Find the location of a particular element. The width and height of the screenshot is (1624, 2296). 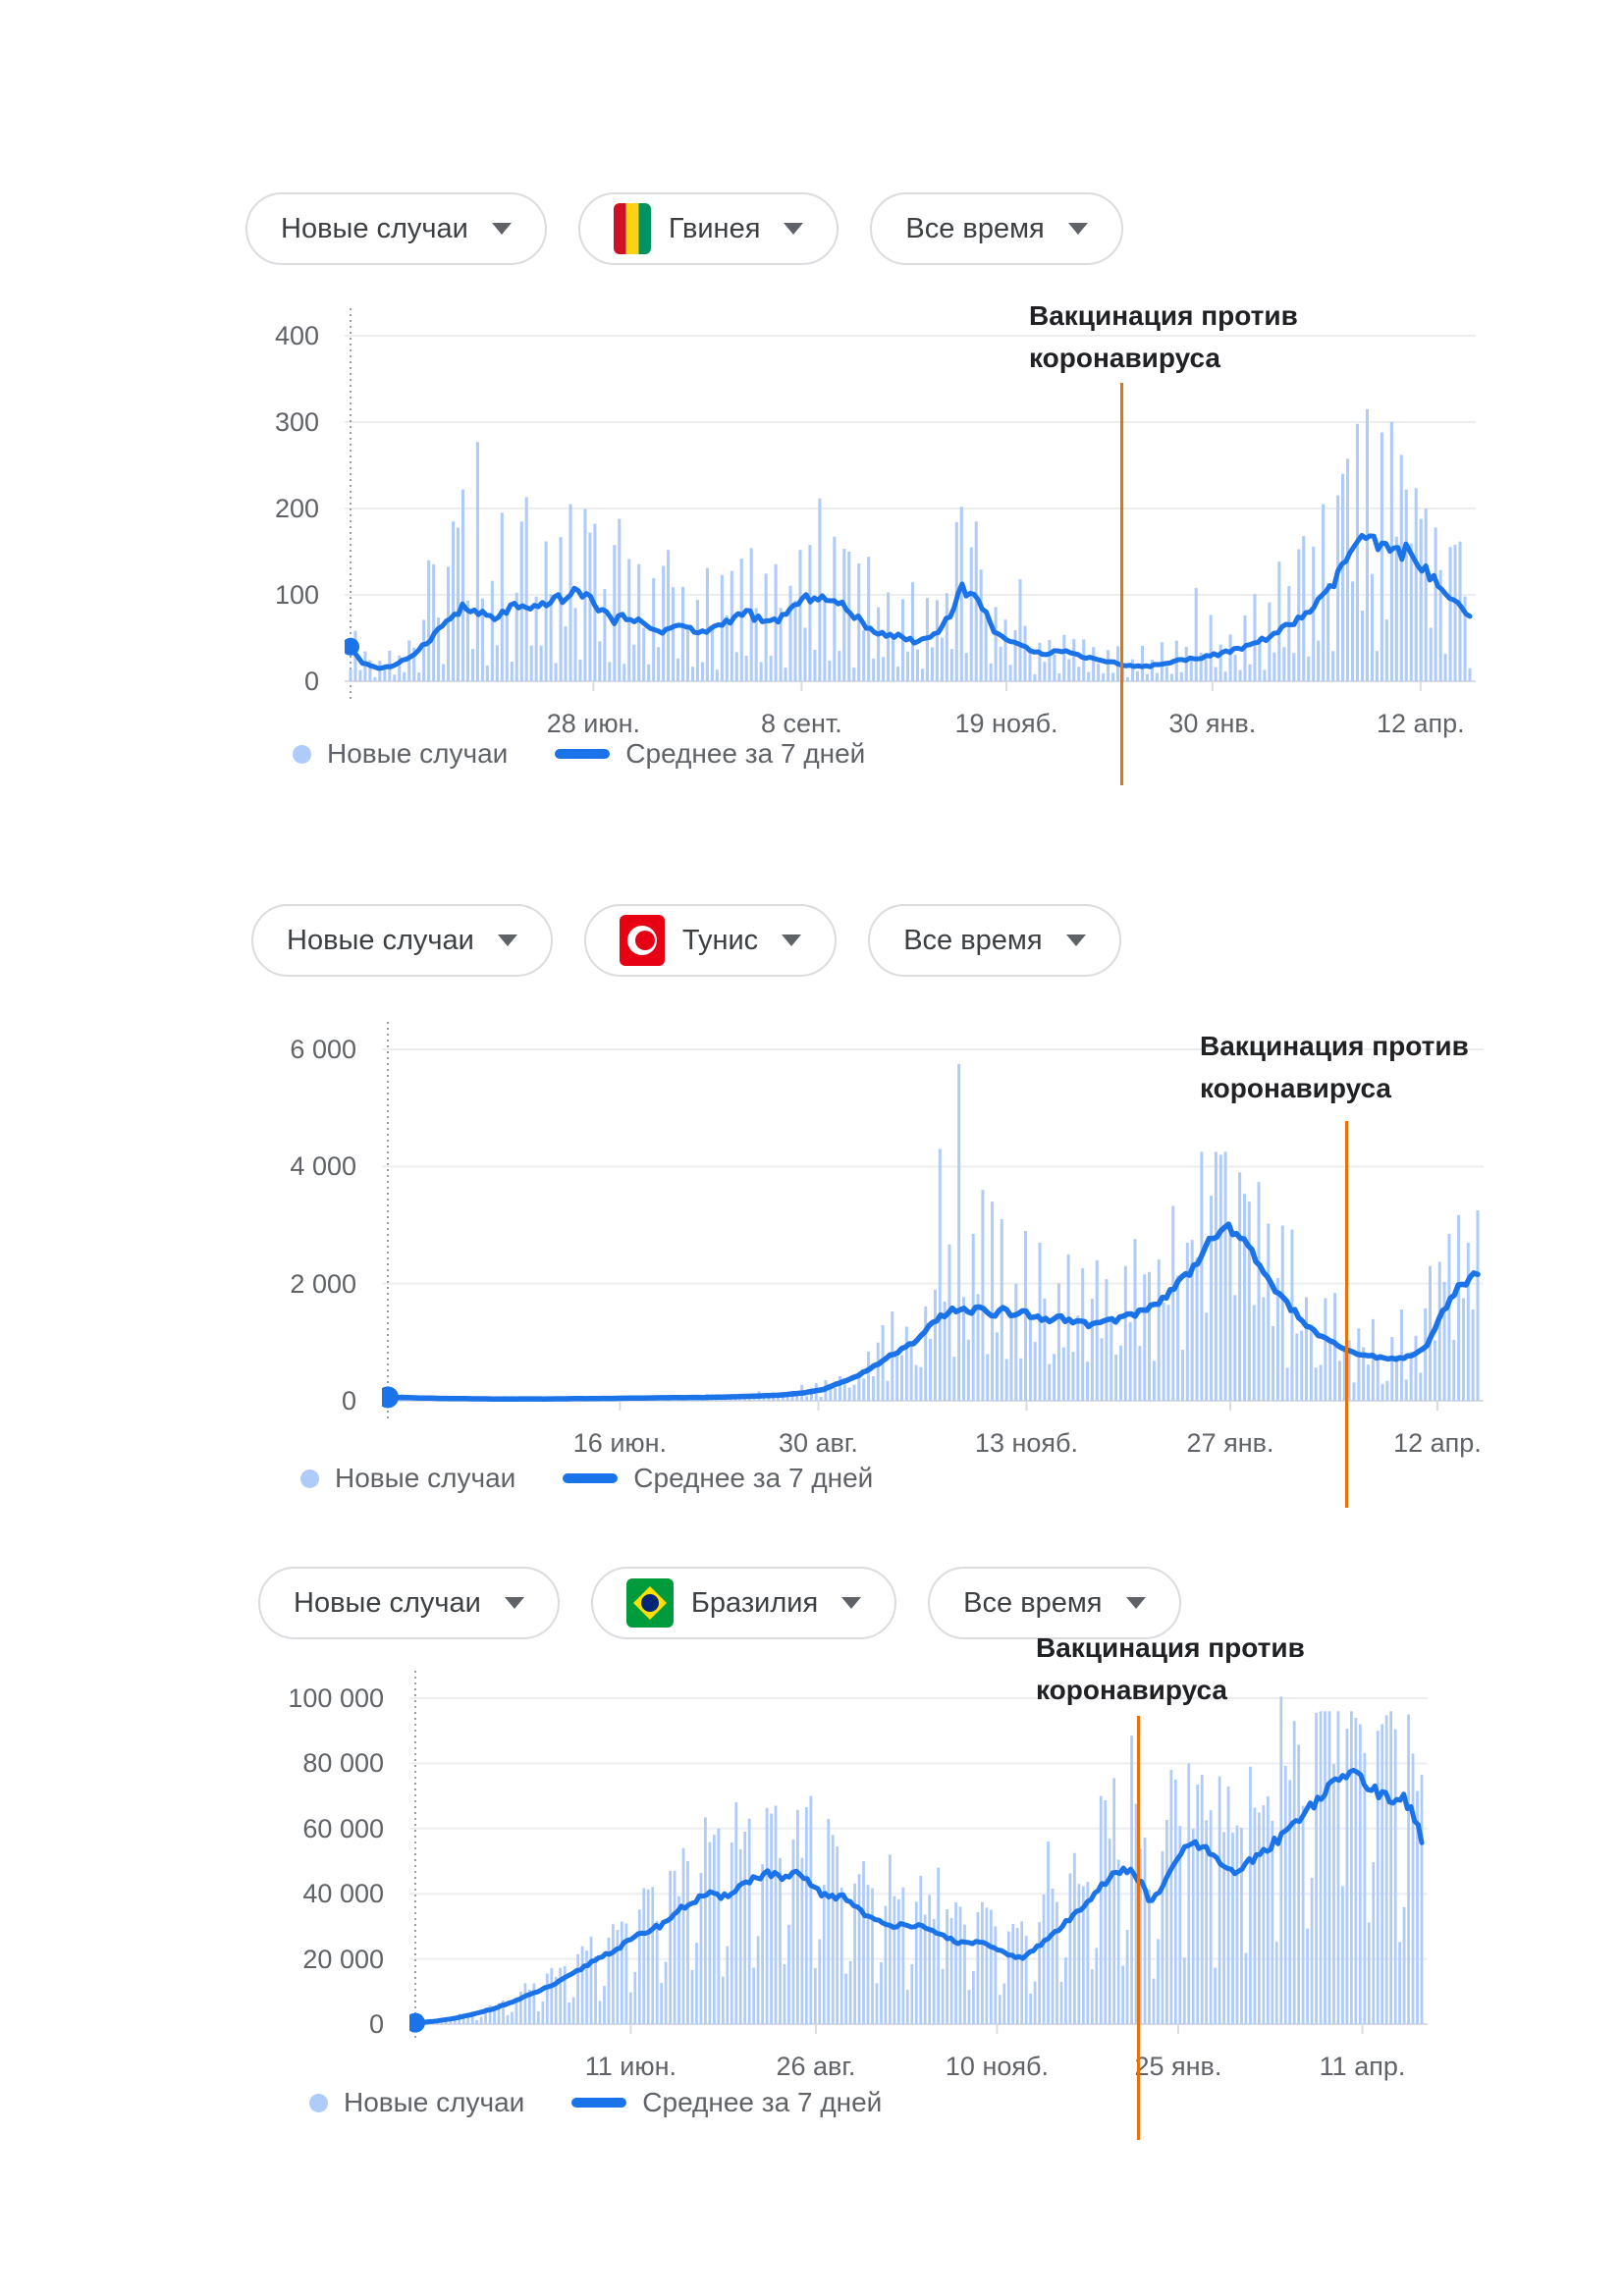

x-axis-tick-label: 11 июн. is located at coordinates (630, 2066).